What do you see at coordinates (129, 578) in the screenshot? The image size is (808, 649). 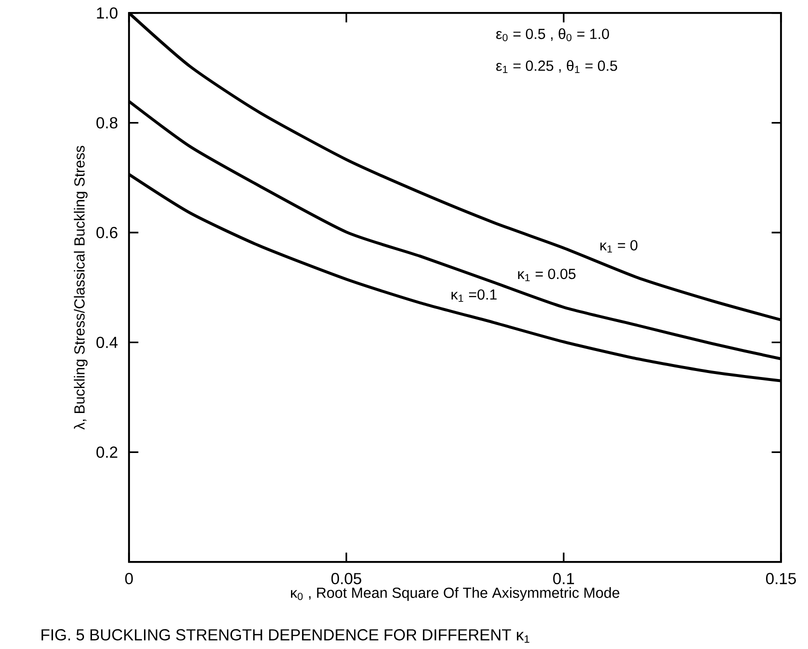 I see `x-tick-label: 0` at bounding box center [129, 578].